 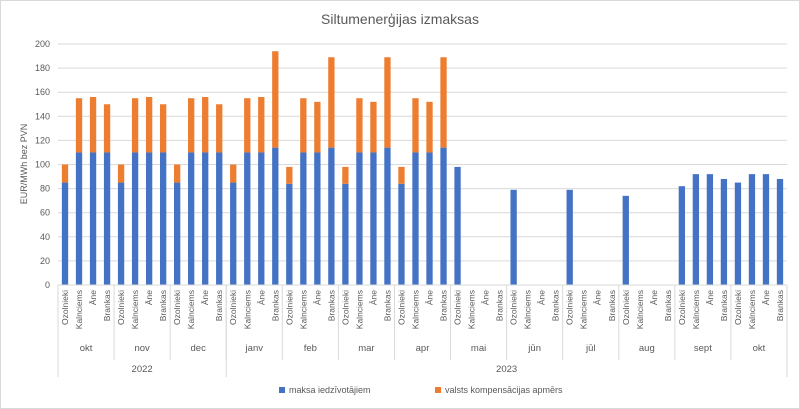 What do you see at coordinates (647, 348) in the screenshot?
I see `x-month-label: aug` at bounding box center [647, 348].